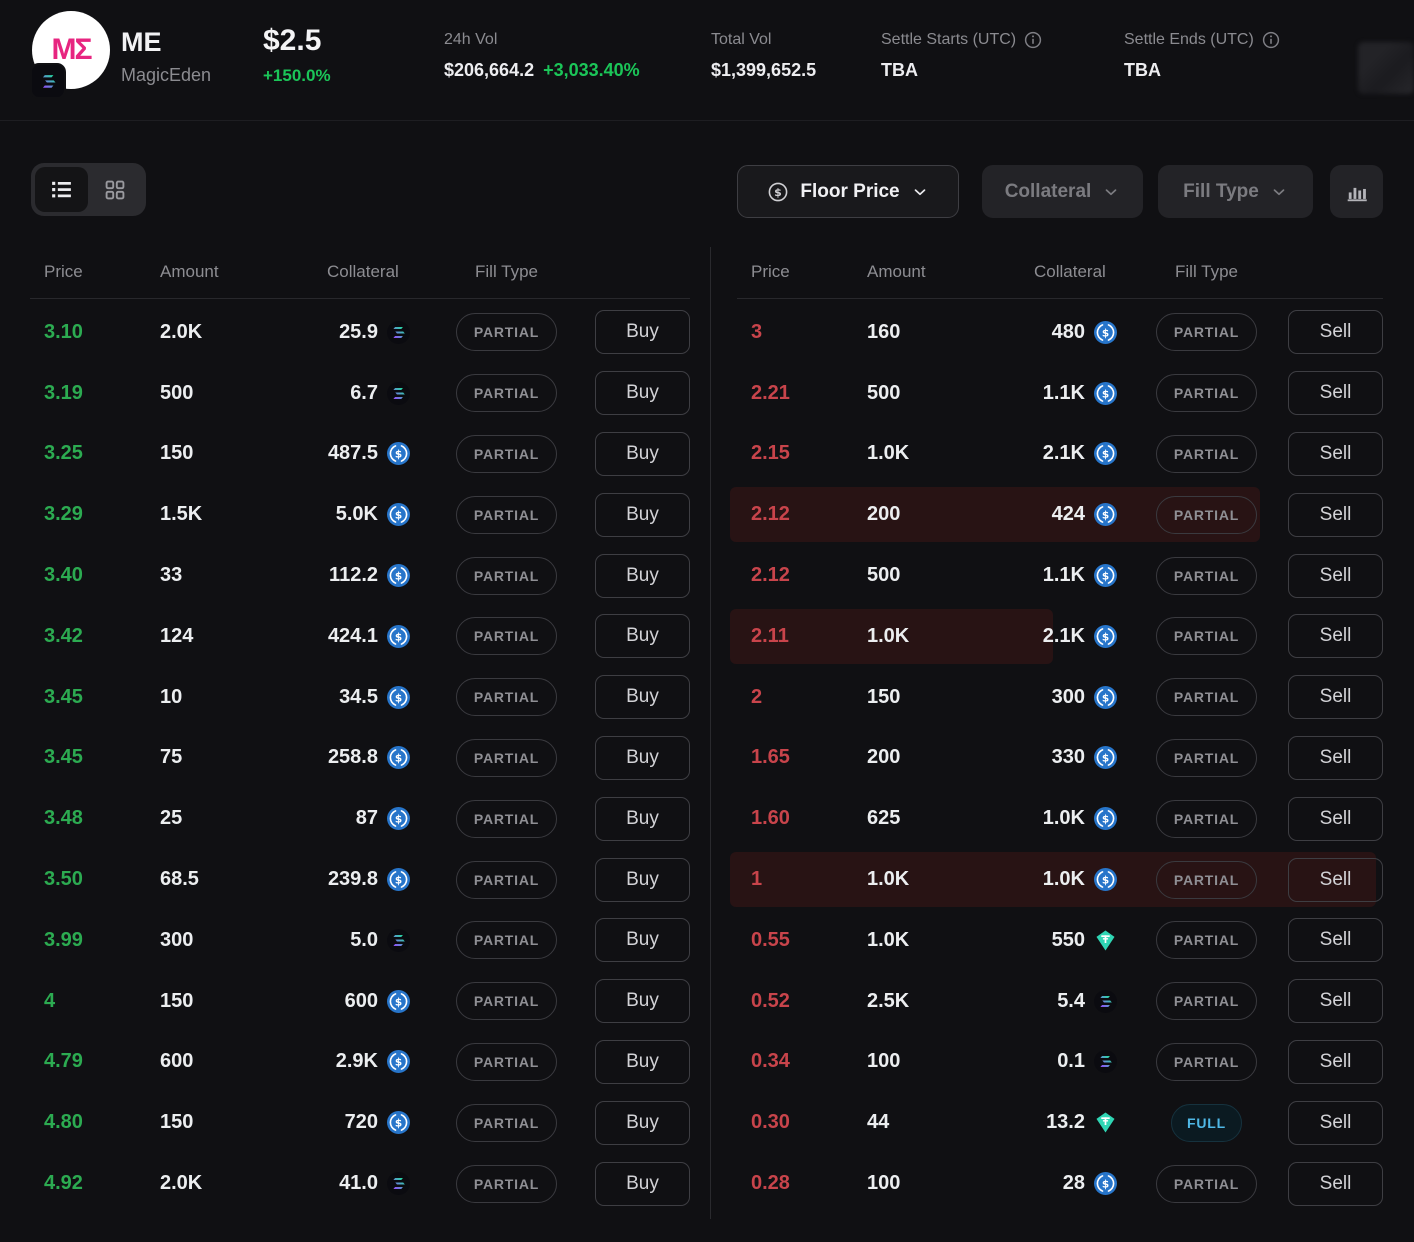 The width and height of the screenshot is (1414, 1242). I want to click on row-highlight, so click(891, 636).